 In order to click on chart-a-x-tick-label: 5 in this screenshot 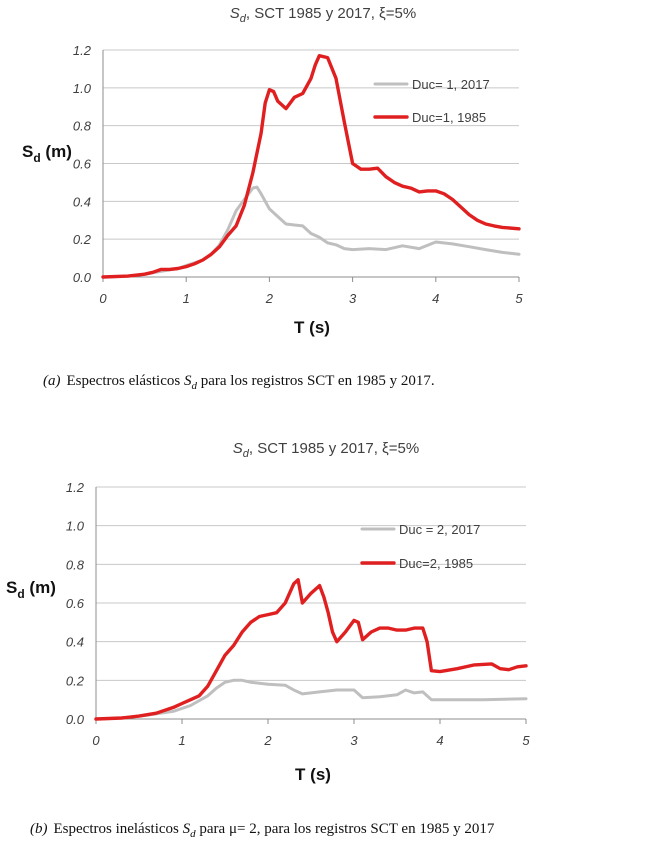, I will do `click(519, 298)`.